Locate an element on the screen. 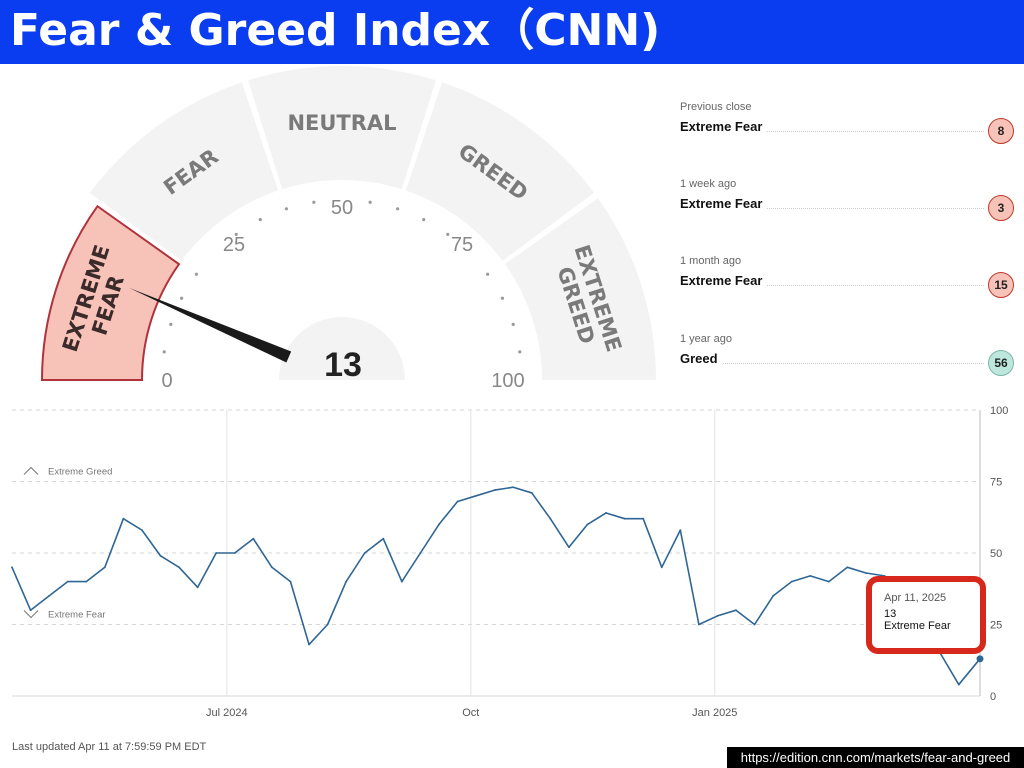 The width and height of the screenshot is (1024, 768). history-label: Previous close is located at coordinates (716, 107).